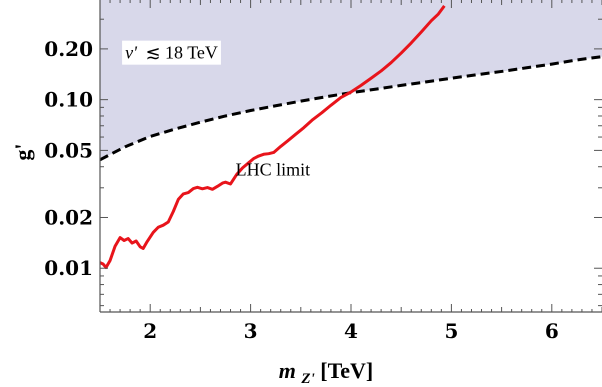 This screenshot has height=387, width=602. Describe the element at coordinates (287, 370) in the screenshot. I see `x-axis-title-main: m` at that location.